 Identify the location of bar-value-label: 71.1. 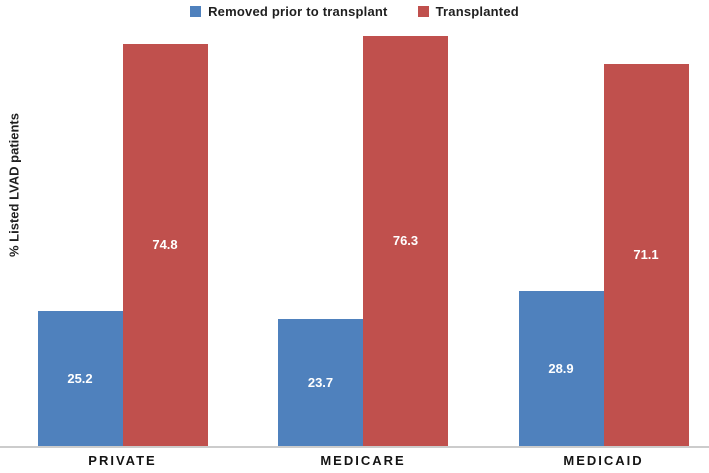
(646, 255).